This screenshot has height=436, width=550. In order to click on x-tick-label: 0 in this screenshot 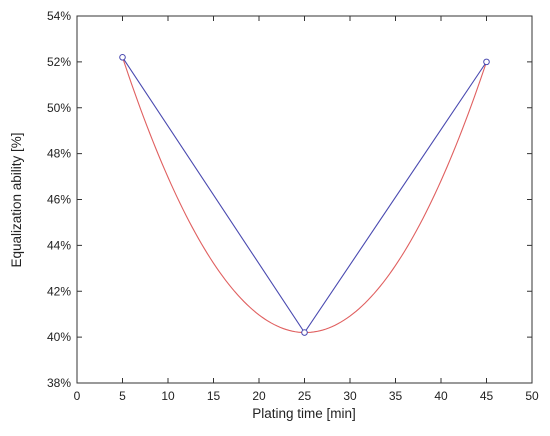, I will do `click(77, 396)`.